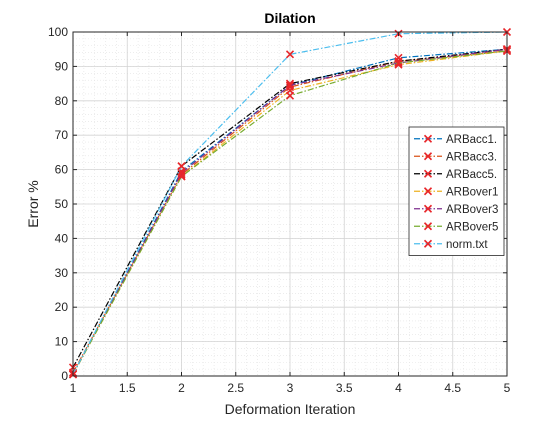  What do you see at coordinates (235, 388) in the screenshot?
I see `x-tick-label: 2.5` at bounding box center [235, 388].